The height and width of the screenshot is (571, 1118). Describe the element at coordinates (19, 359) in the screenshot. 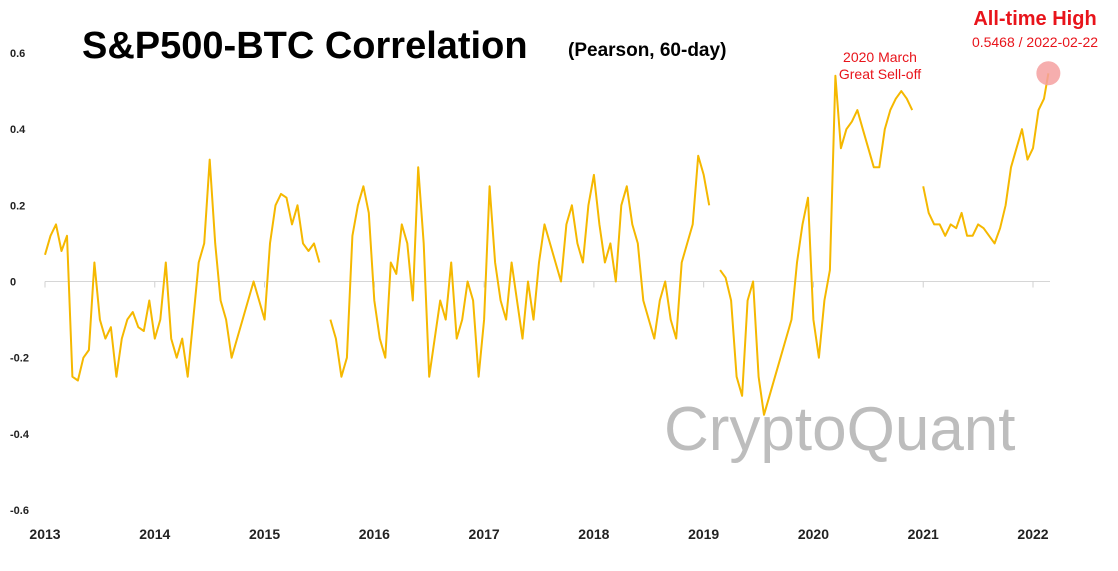

I see `y-tick-label: -0.2` at that location.